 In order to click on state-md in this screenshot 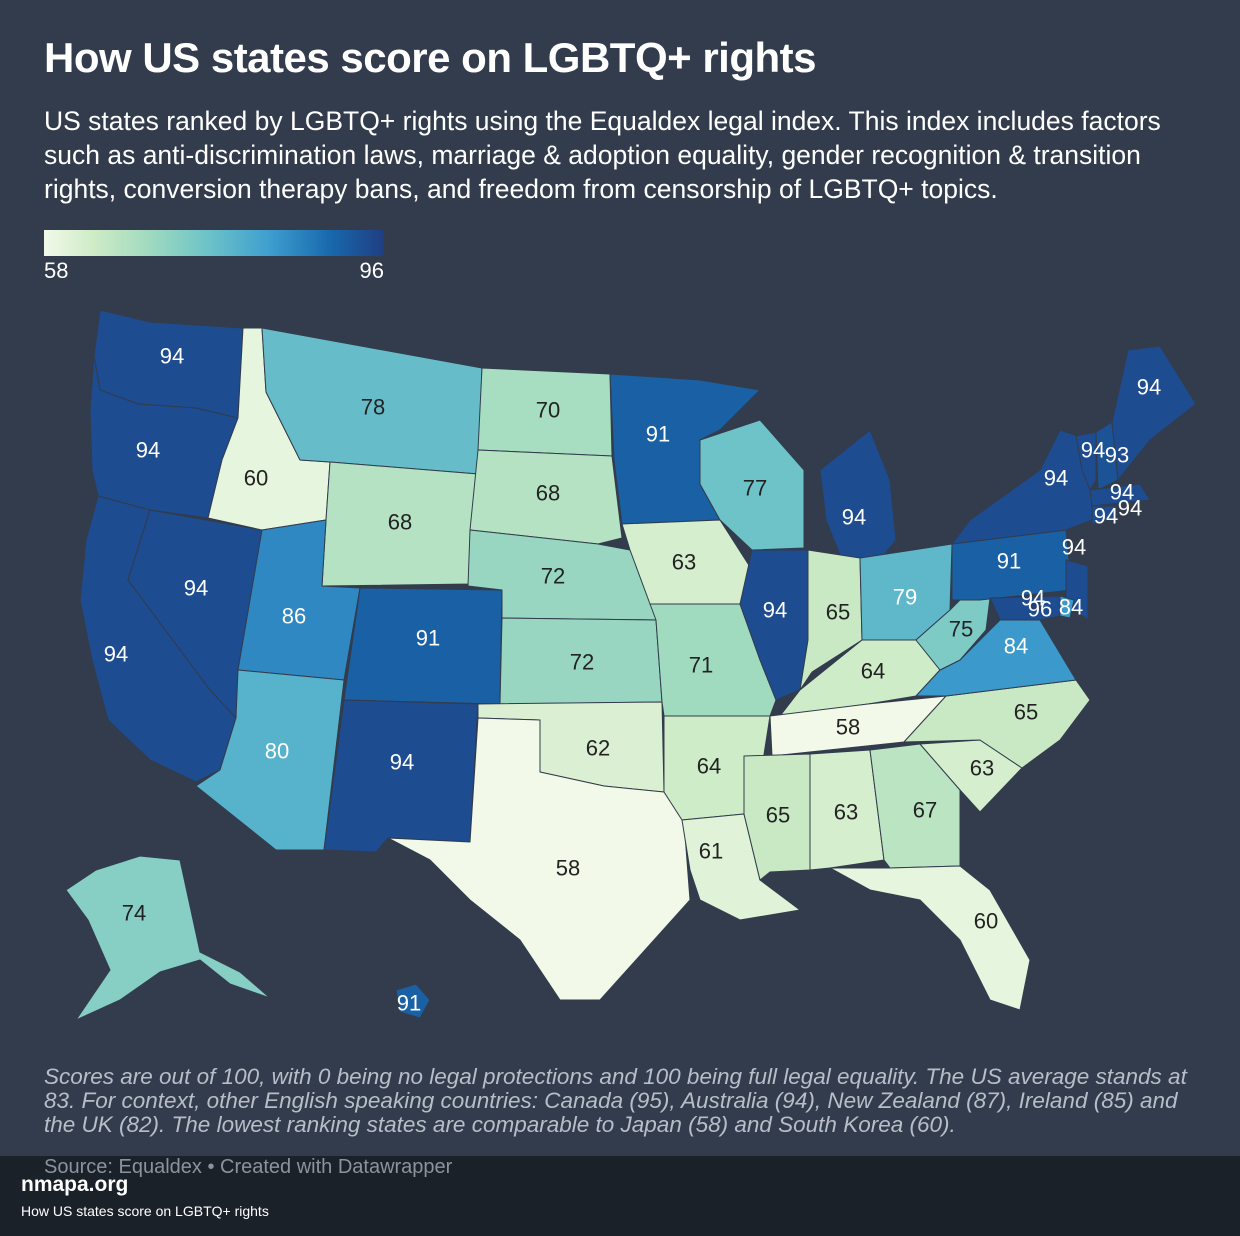, I will do `click(1025, 608)`.